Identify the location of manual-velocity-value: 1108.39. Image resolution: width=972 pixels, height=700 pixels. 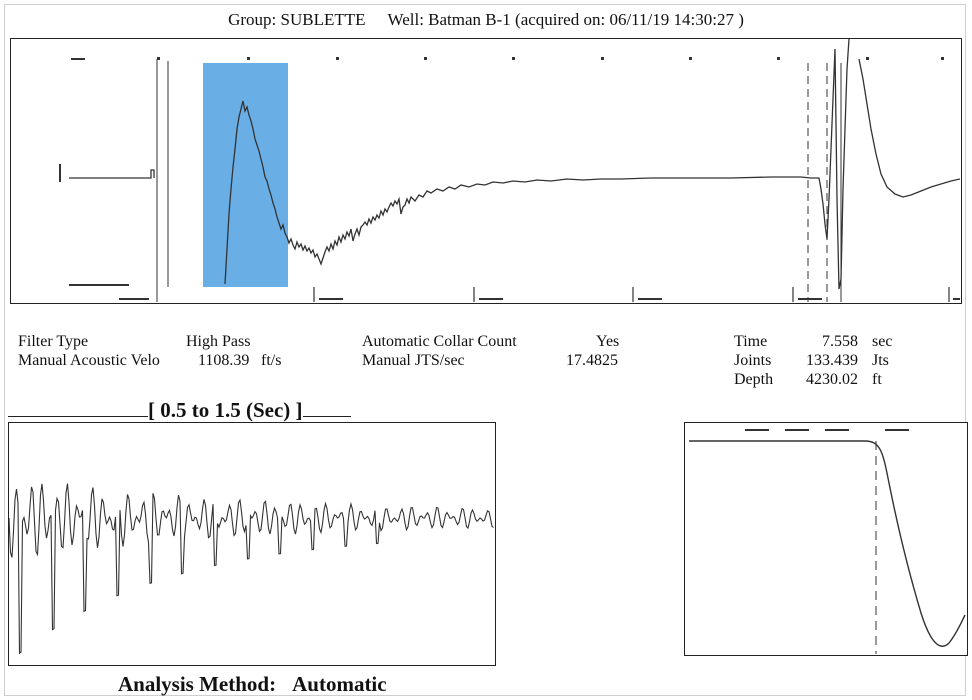
(224, 360).